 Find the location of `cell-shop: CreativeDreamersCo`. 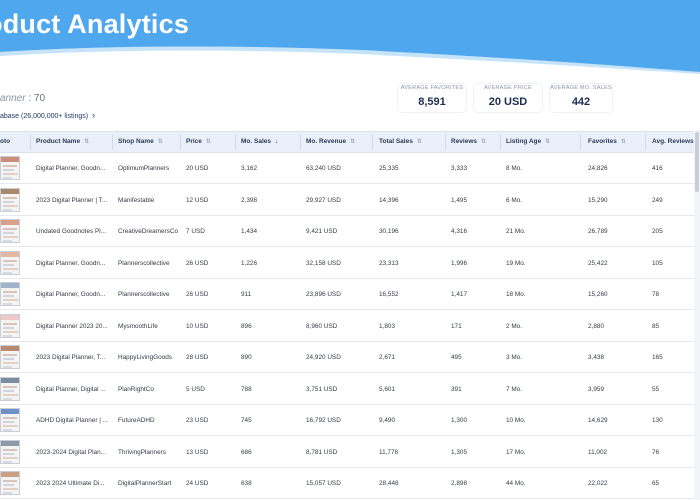

cell-shop: CreativeDreamersCo is located at coordinates (148, 231).